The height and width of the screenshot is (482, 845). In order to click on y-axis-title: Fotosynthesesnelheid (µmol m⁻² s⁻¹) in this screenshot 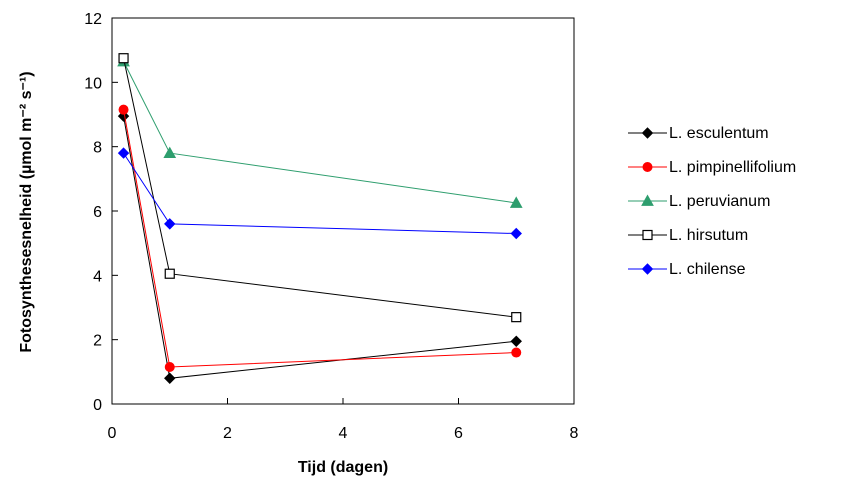, I will do `click(26, 211)`.